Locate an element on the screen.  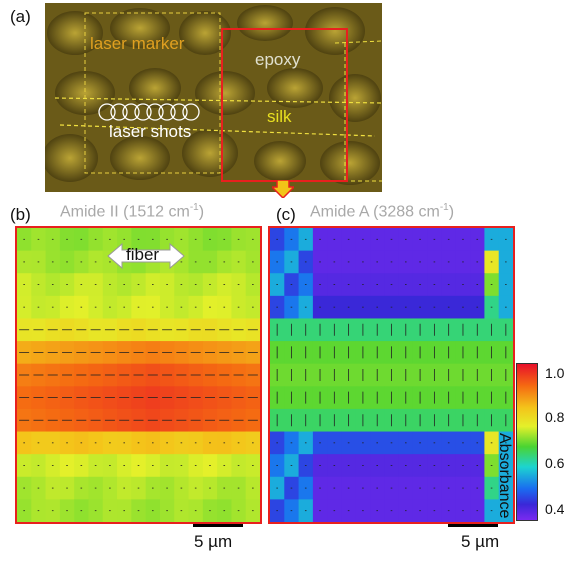
panel-b-letter: (b) is located at coordinates (20, 214).